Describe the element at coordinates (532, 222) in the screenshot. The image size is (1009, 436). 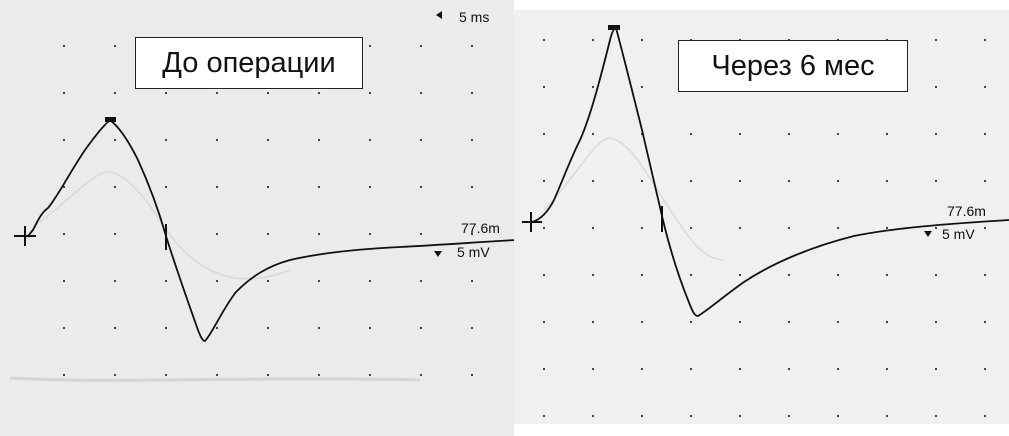
I see `marker-start-cross-after` at that location.